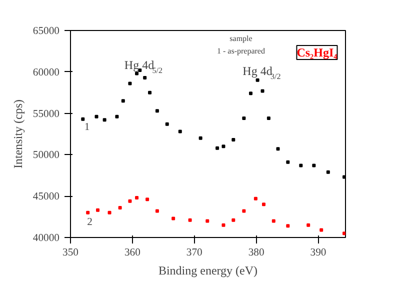 The image size is (400, 282). Describe the element at coordinates (46, 156) in the screenshot. I see `y-tick-label: 50000` at that location.